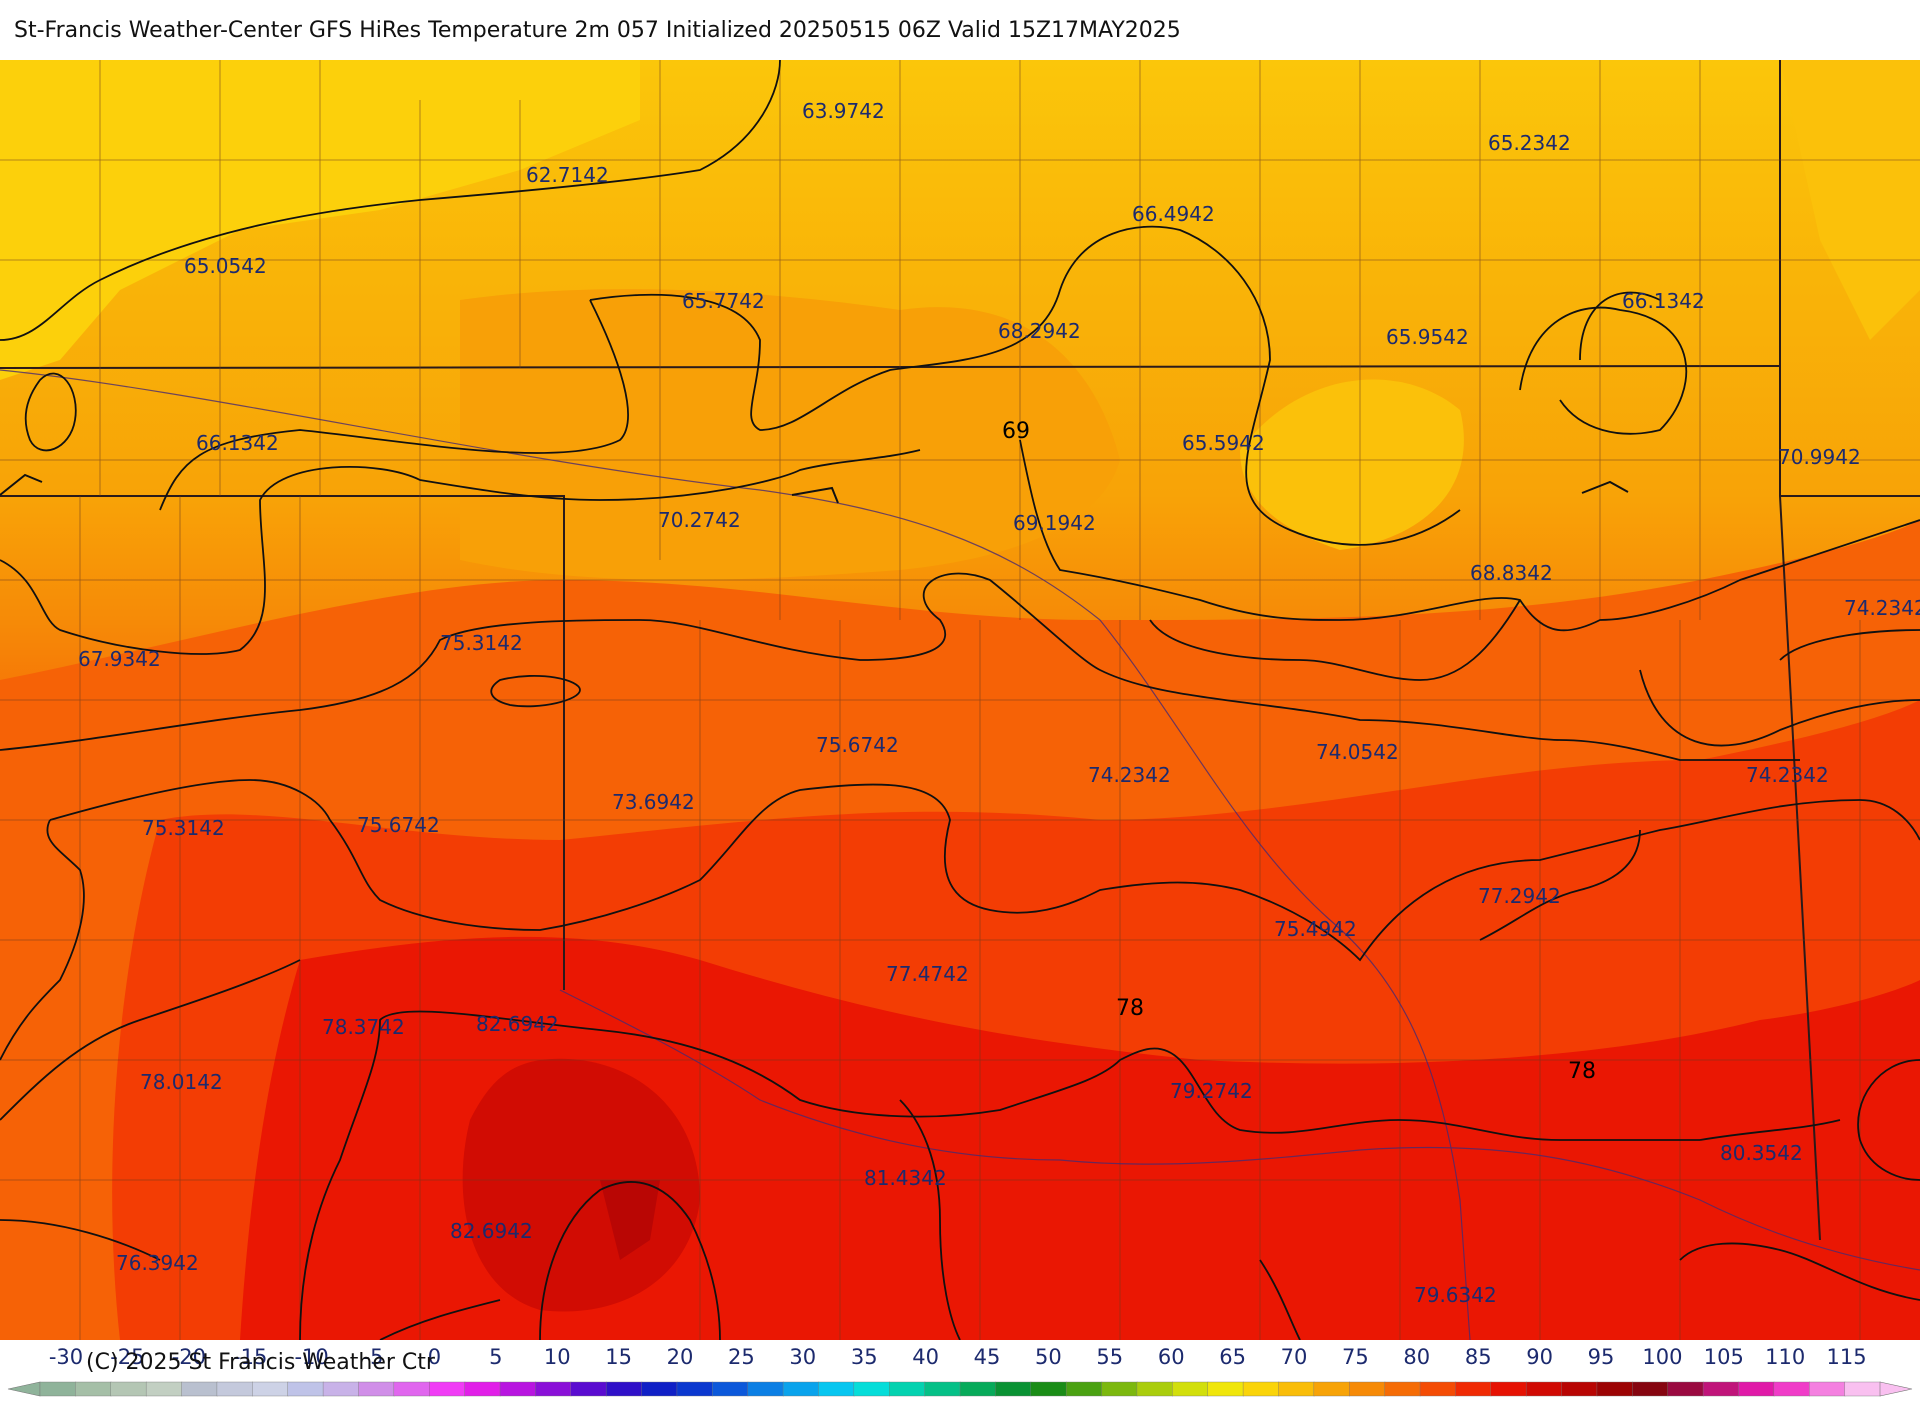 The height and width of the screenshot is (1404, 1920). What do you see at coordinates (1539, 1357) in the screenshot?
I see `colorbar-tick-label: 90` at bounding box center [1539, 1357].